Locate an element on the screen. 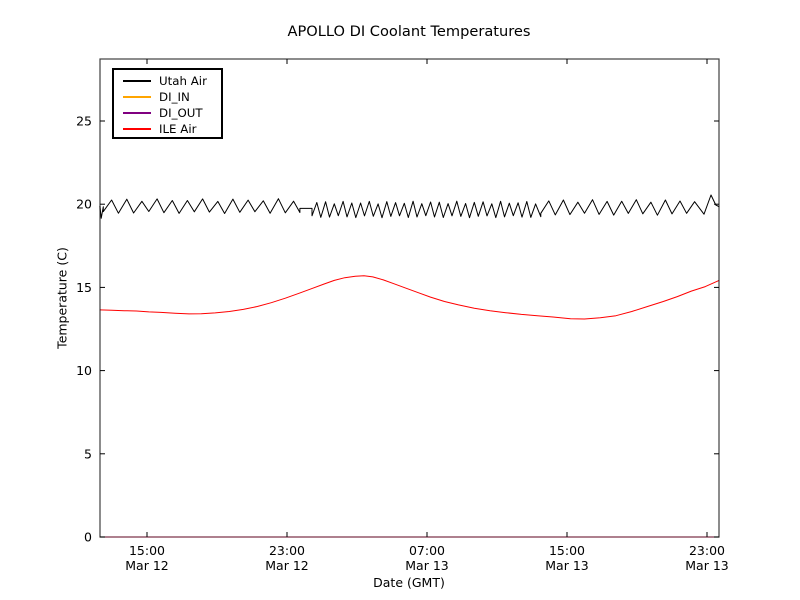 The image size is (800, 600). legend-item-utah-air: Utah Air is located at coordinates (172, 81).